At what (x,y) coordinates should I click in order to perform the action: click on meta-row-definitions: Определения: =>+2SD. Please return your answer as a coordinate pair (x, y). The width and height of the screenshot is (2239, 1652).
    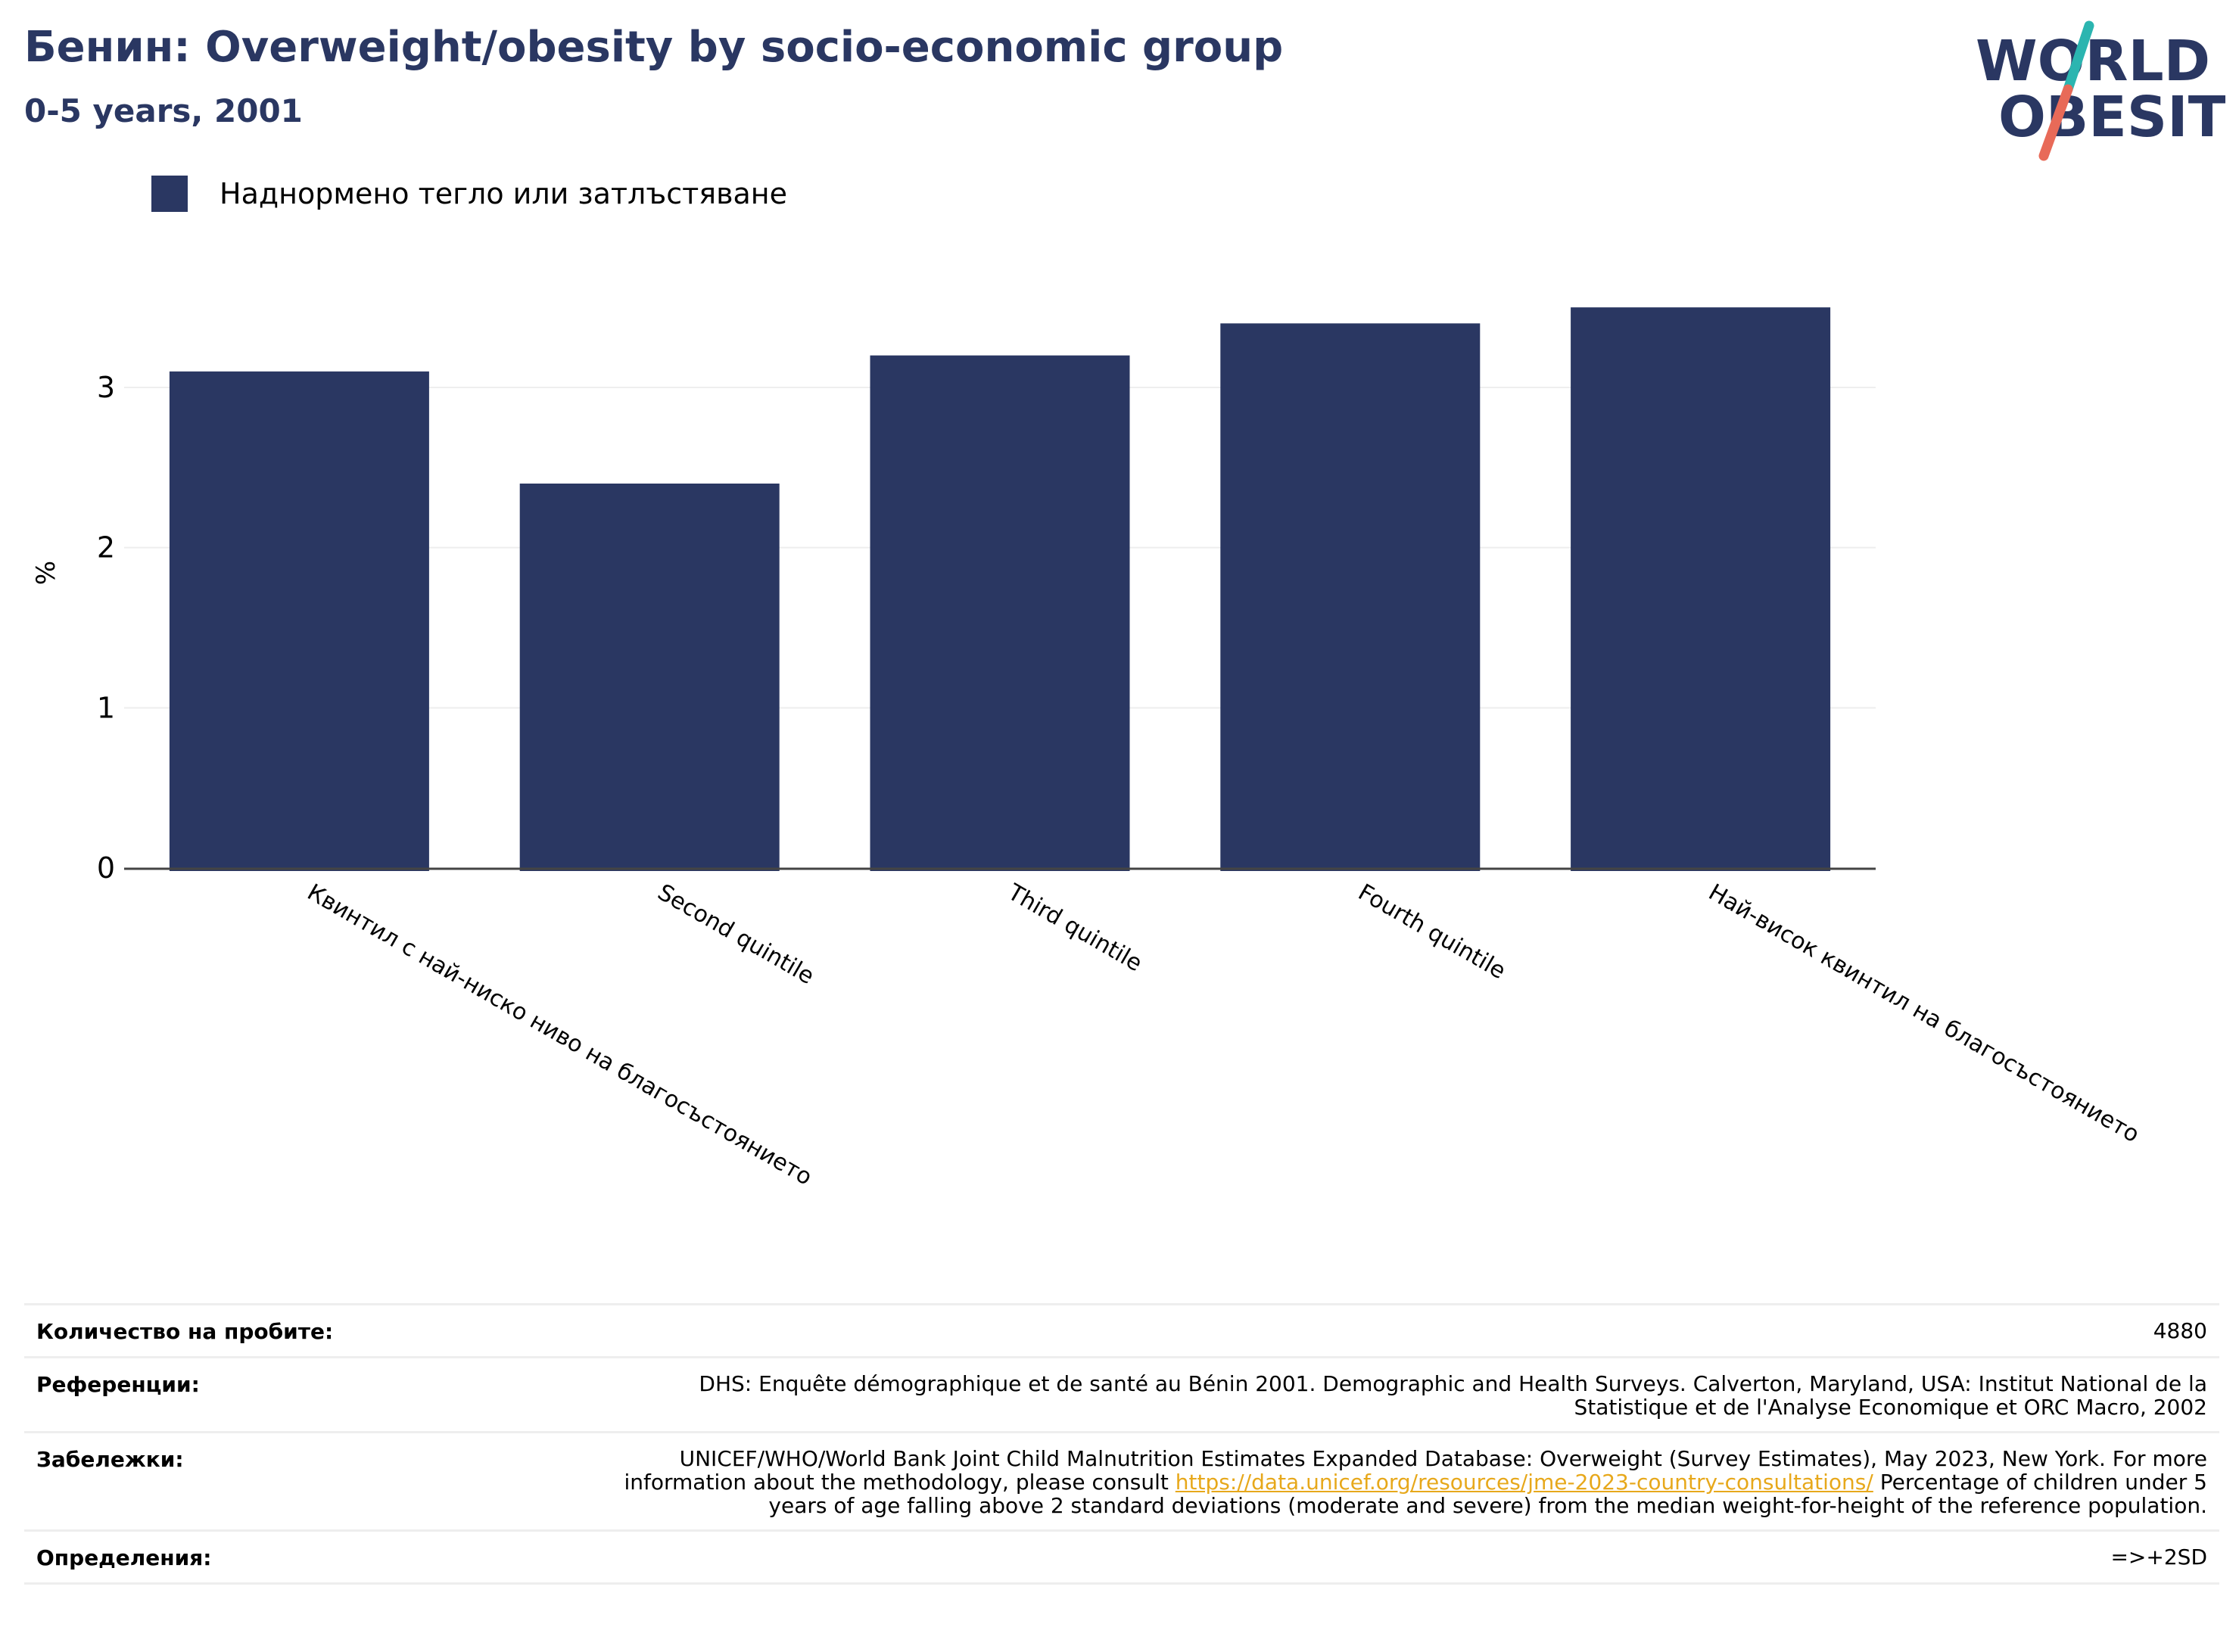
    Looking at the image, I should click on (1122, 1558).